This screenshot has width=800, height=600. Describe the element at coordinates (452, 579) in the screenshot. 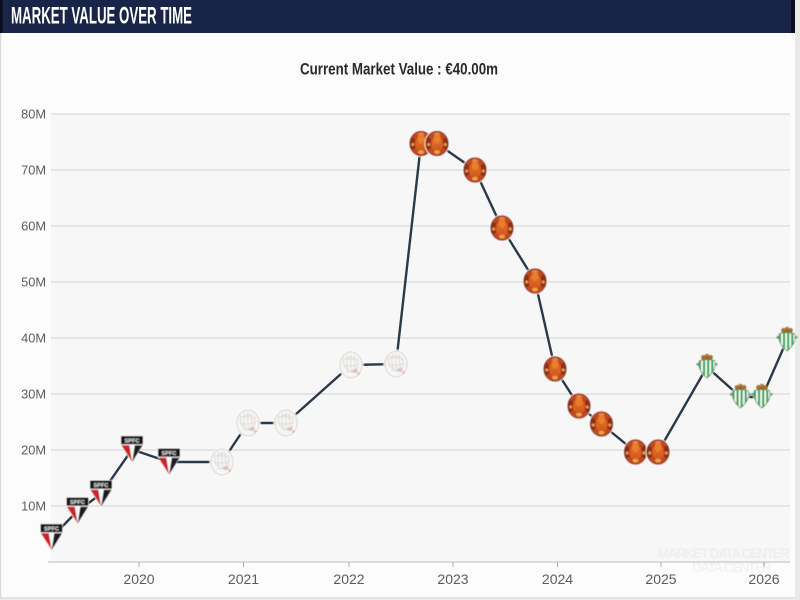

I see `svg-text: 2023` at that location.